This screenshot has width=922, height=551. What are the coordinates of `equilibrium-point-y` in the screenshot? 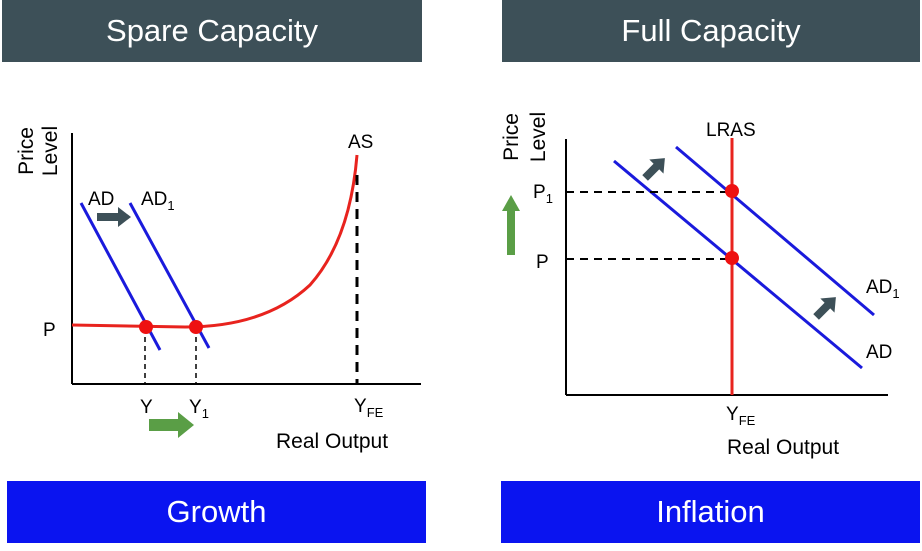 It's located at (146, 327).